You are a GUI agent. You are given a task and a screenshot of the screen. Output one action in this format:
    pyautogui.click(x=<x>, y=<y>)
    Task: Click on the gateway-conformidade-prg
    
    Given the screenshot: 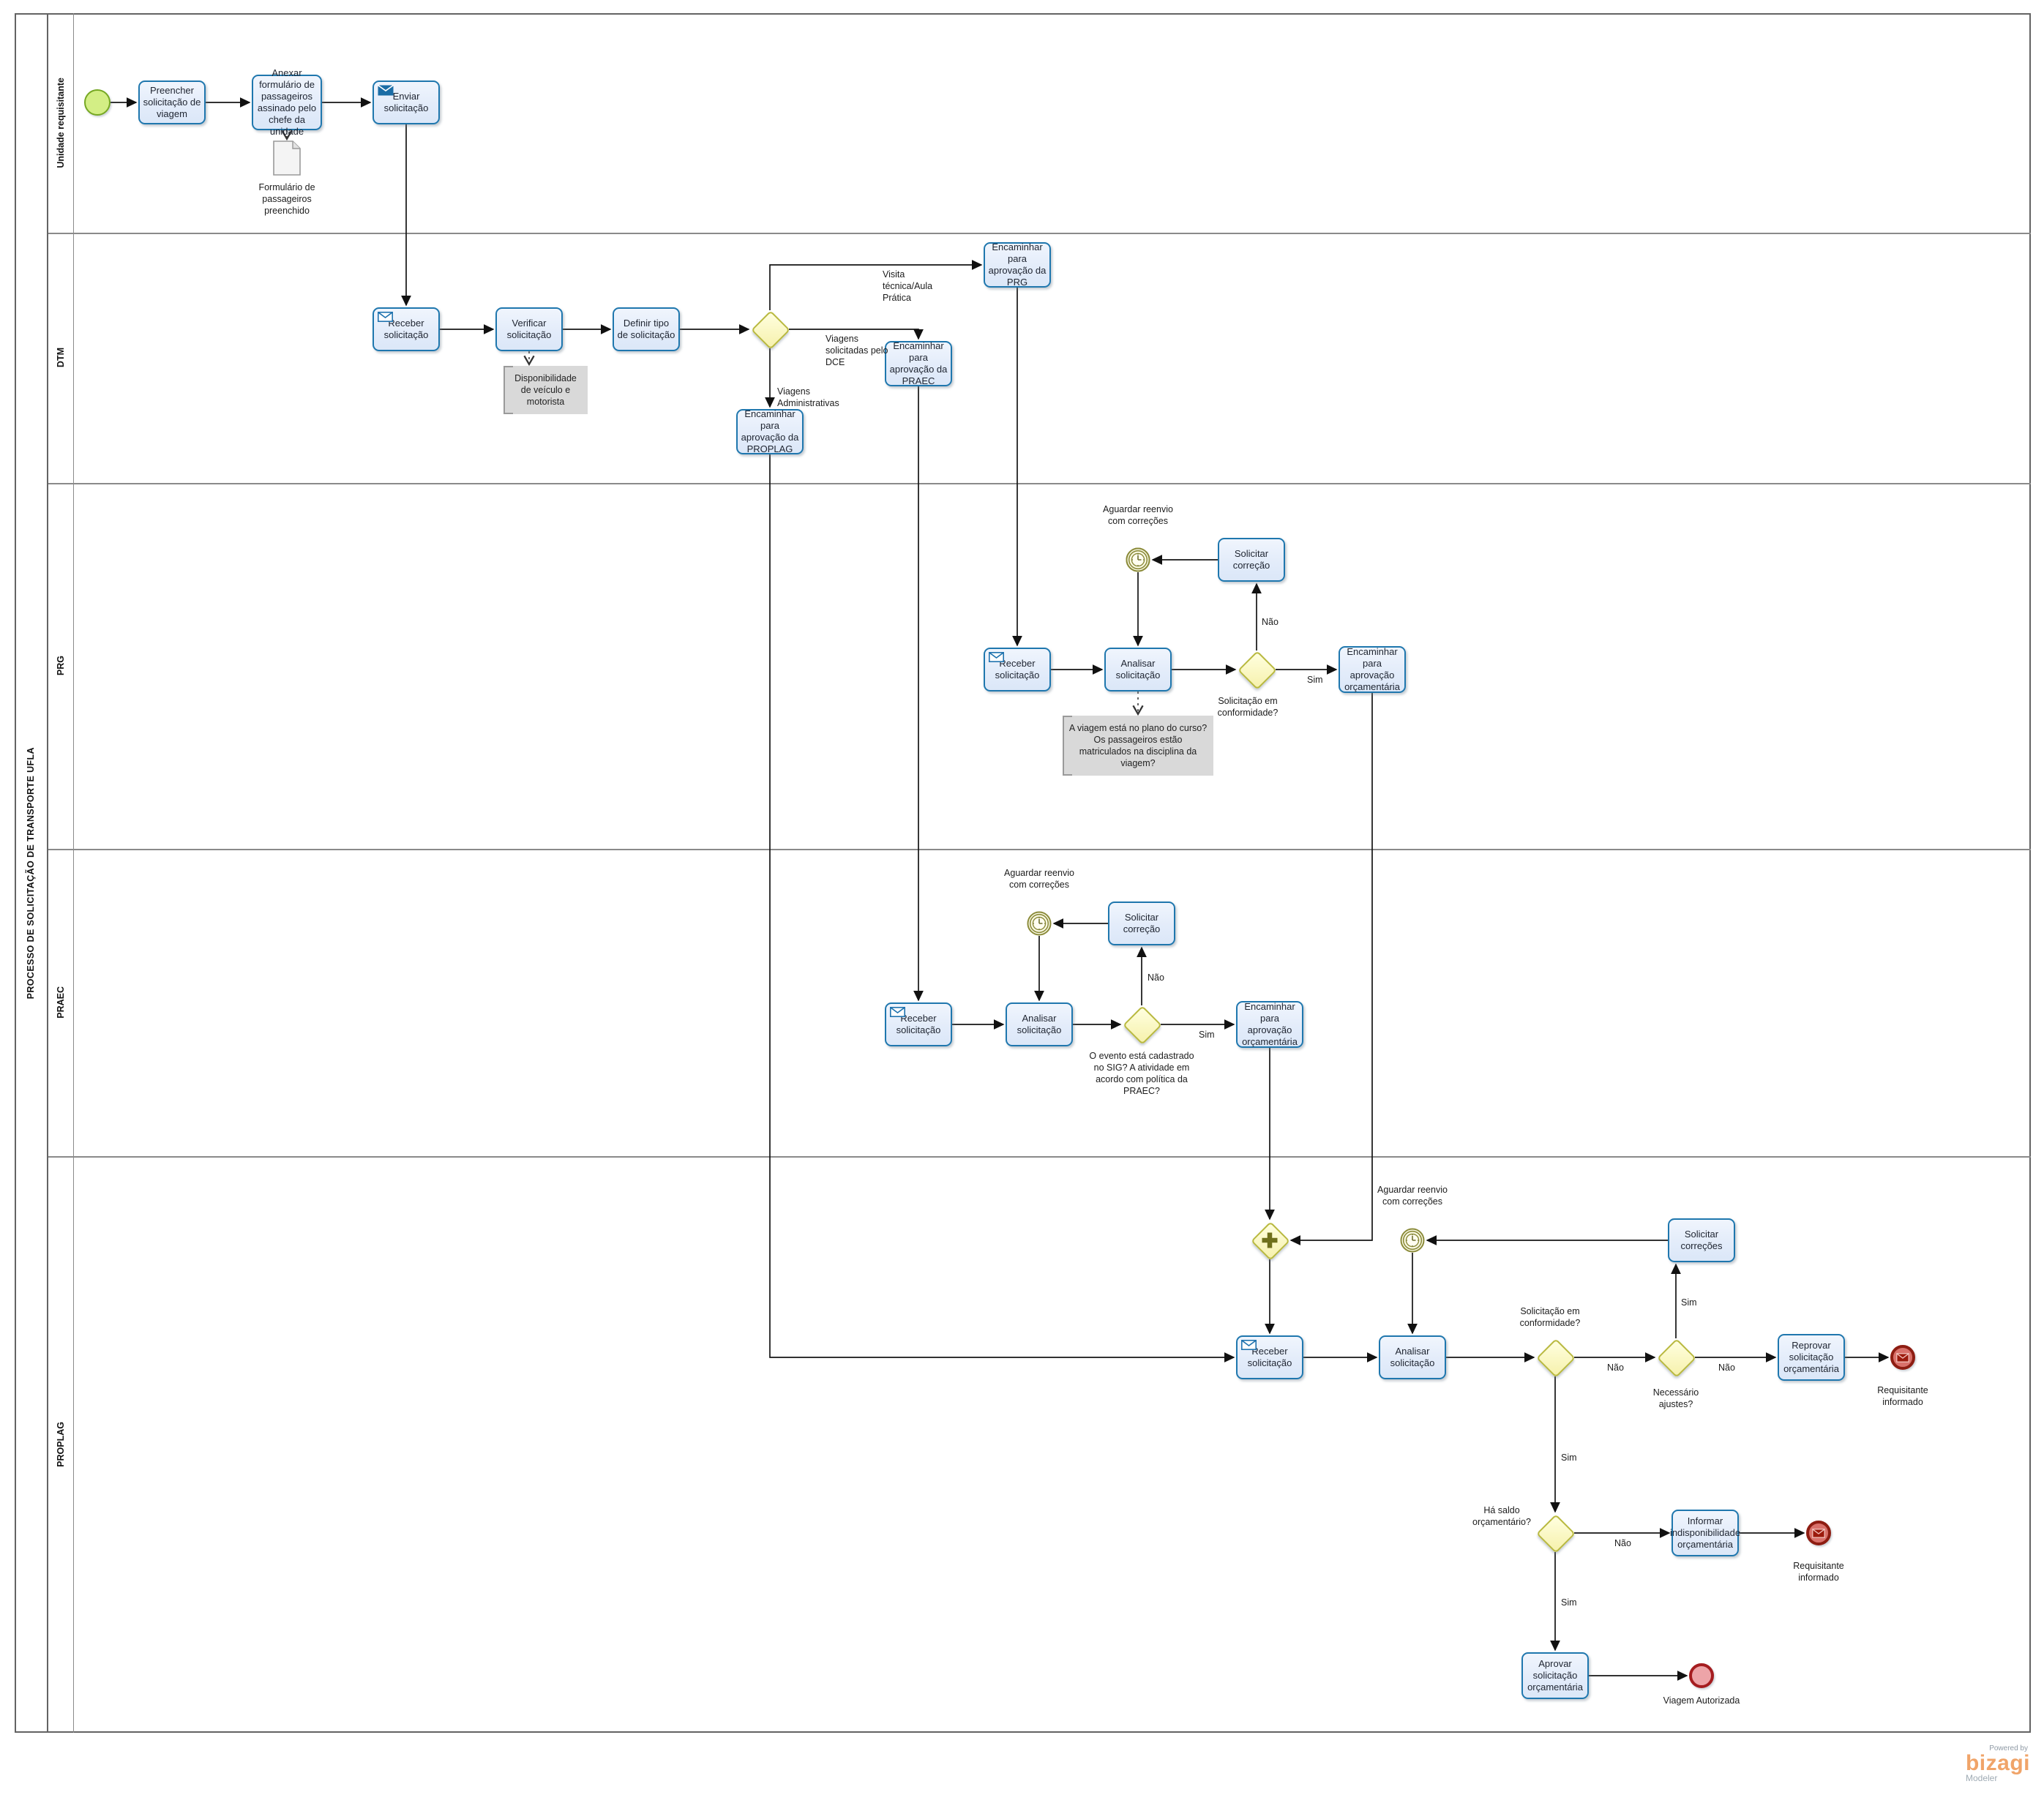 What is the action you would take?
    pyautogui.click(x=1257, y=670)
    